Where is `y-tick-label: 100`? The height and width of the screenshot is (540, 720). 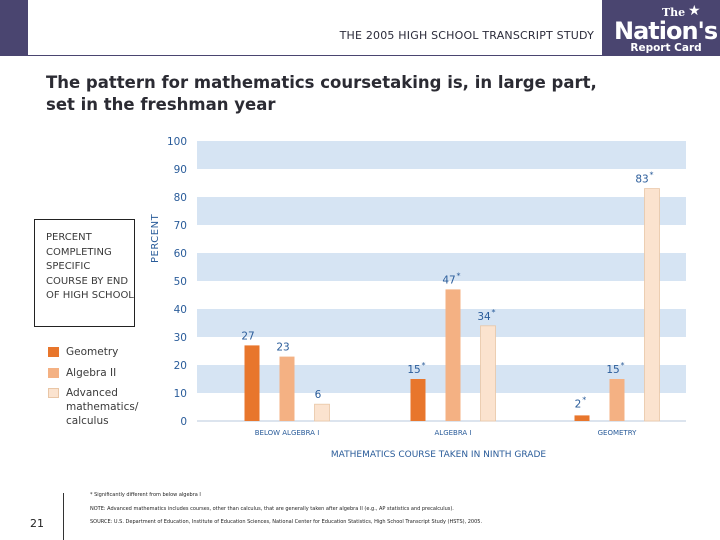 y-tick-label: 100 is located at coordinates (177, 142).